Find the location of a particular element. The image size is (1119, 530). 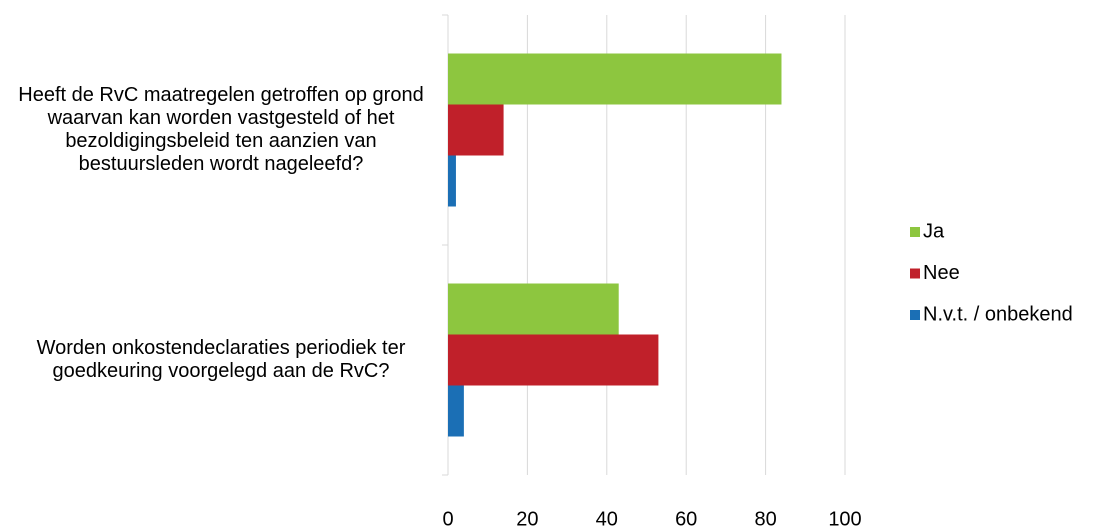

x-tick-label: 100 is located at coordinates (844, 519).